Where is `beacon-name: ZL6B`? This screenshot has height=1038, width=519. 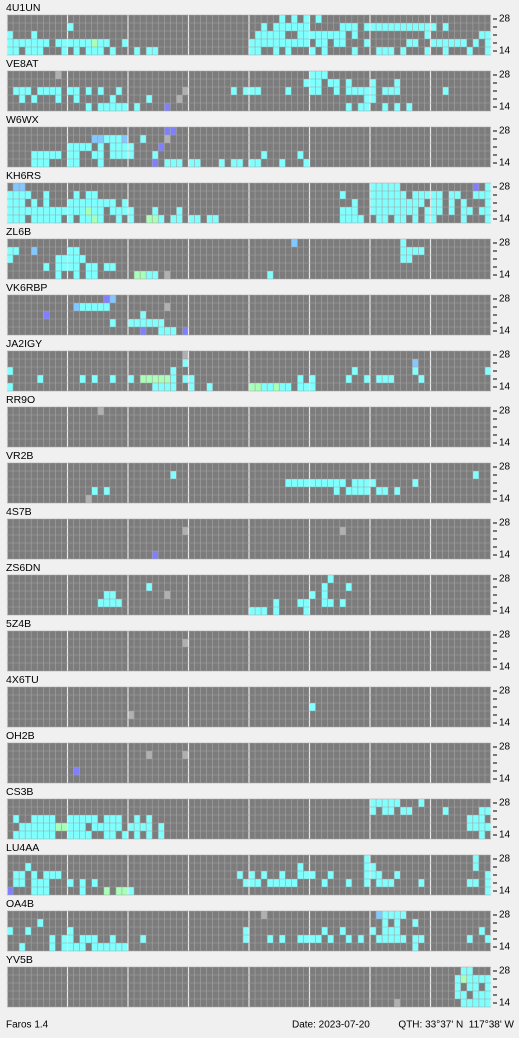
beacon-name: ZL6B is located at coordinates (18, 232).